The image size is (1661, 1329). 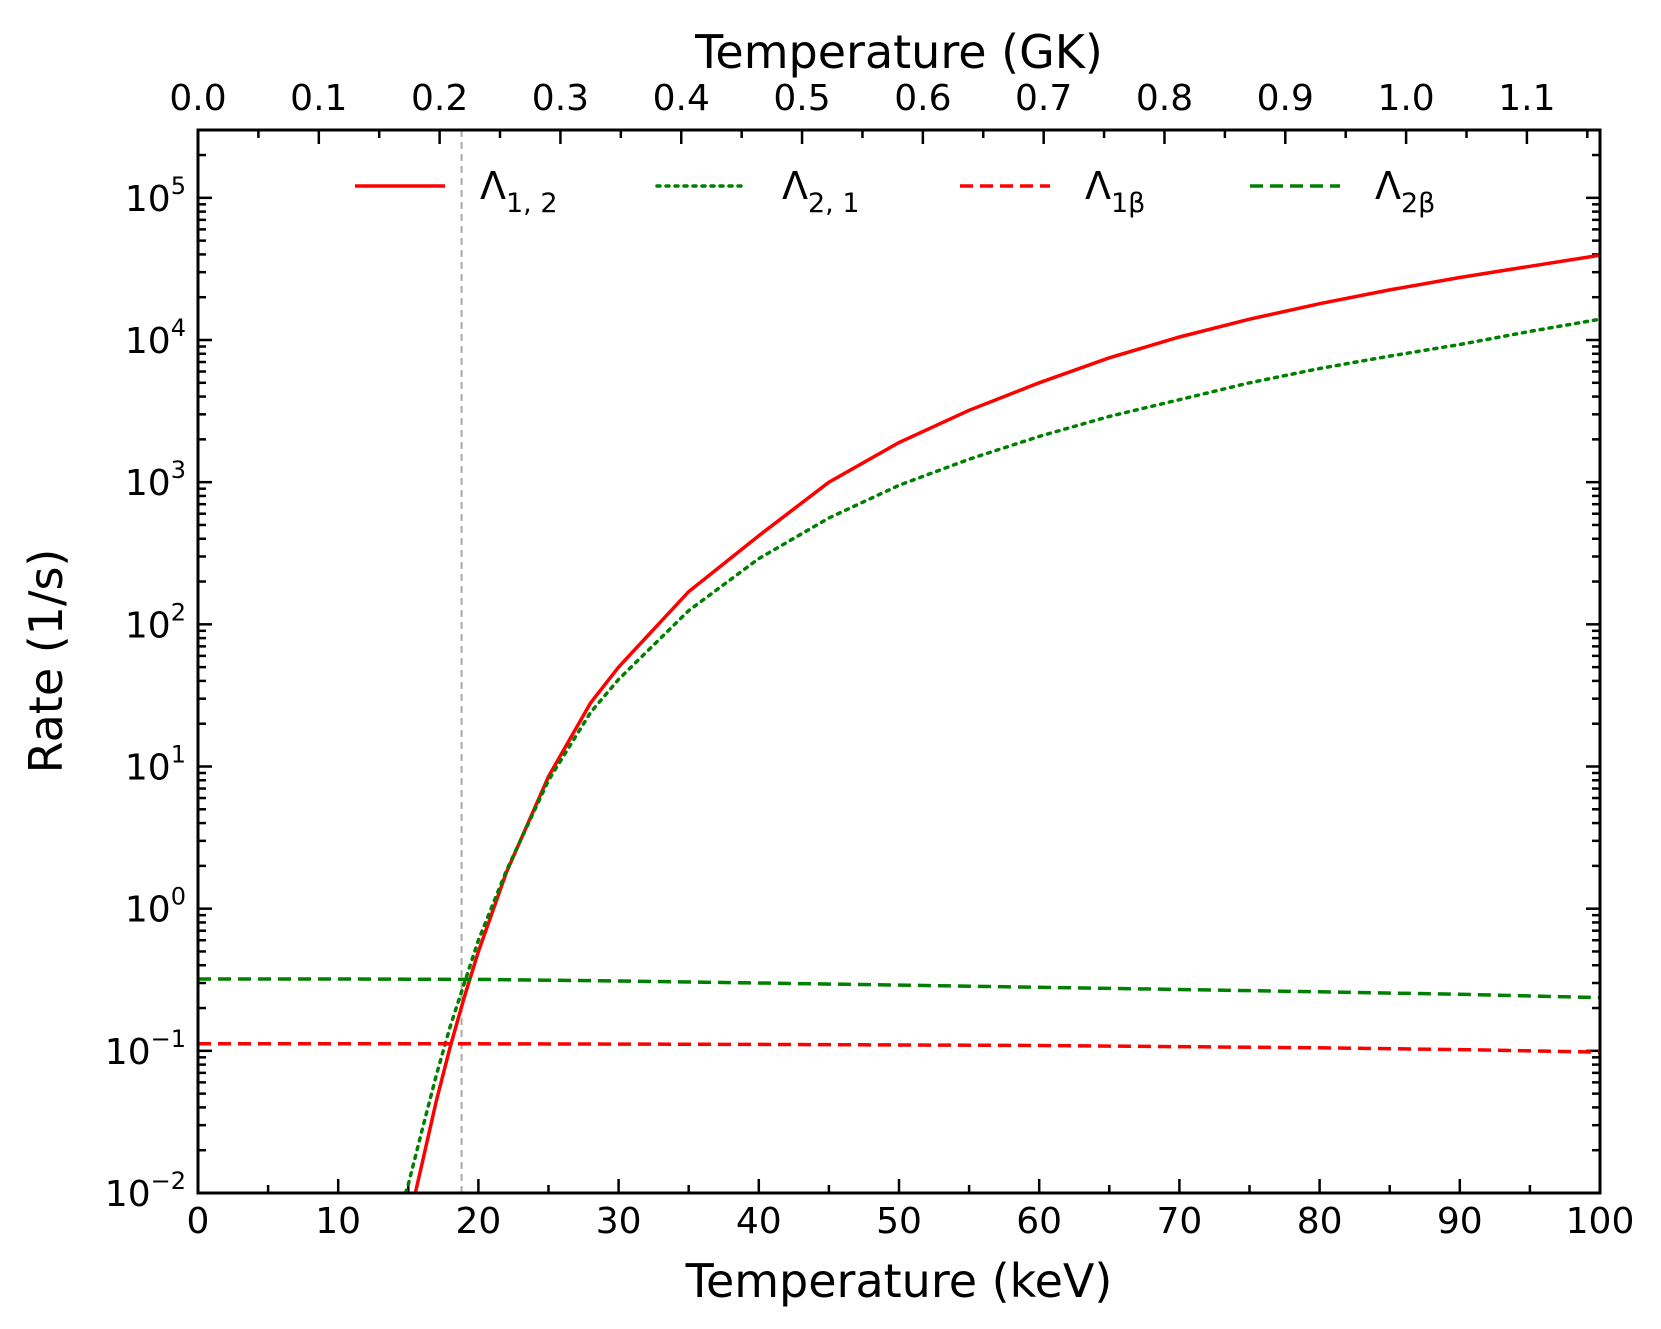 What do you see at coordinates (478, 1221) in the screenshot?
I see `x-tick-label: 20` at bounding box center [478, 1221].